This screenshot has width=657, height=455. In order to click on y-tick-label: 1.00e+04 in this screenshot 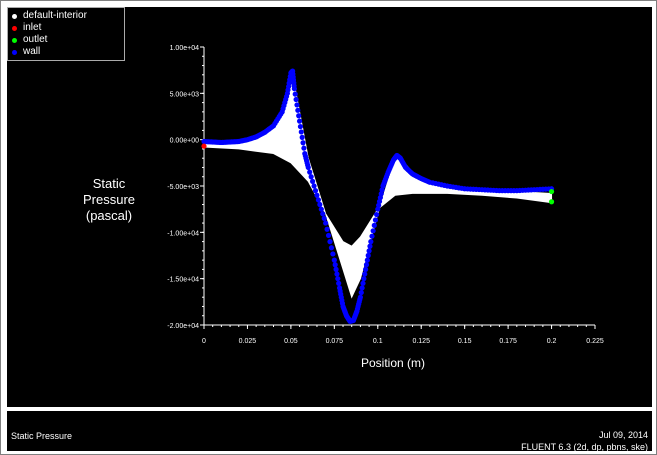, I will do `click(184, 48)`.